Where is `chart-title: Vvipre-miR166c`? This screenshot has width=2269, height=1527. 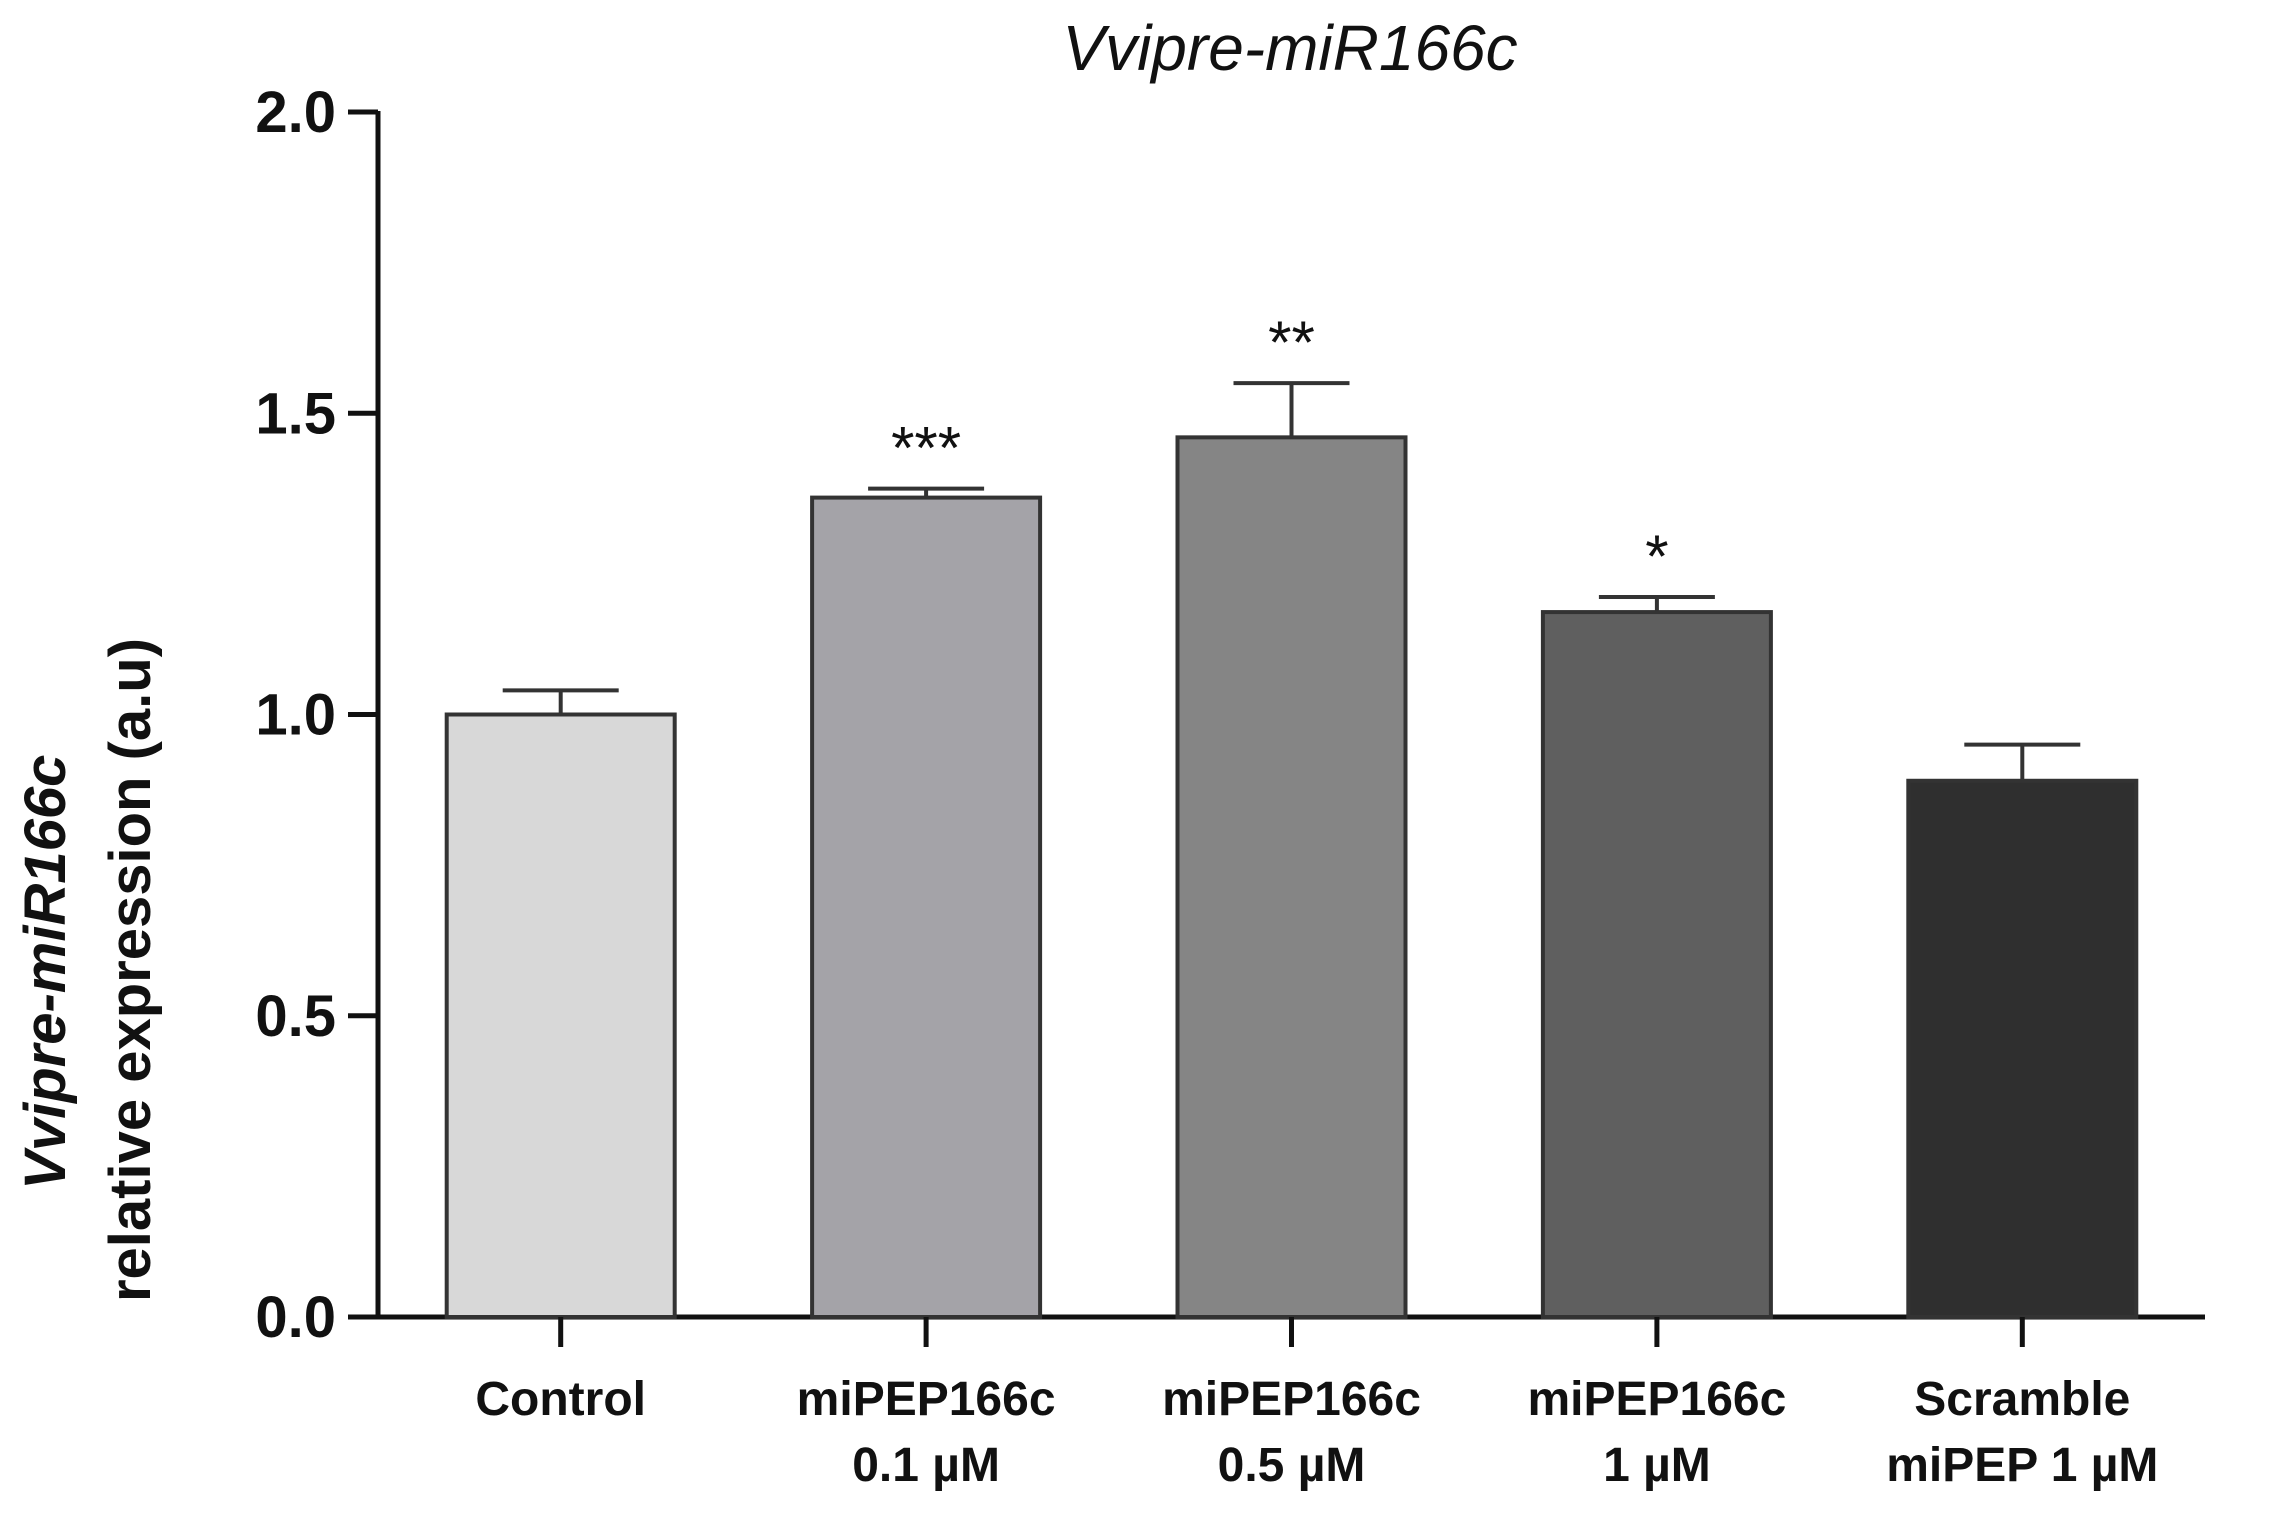
chart-title: Vvipre-miR166c is located at coordinates (1289, 48).